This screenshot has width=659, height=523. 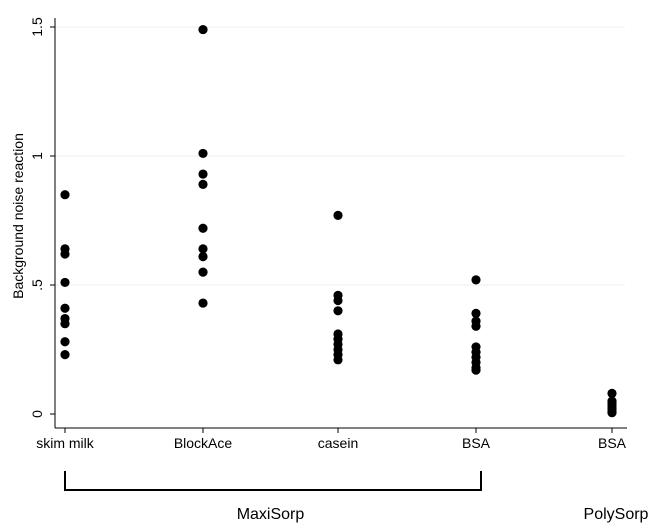 I want to click on x-tick-label: casein, so click(x=338, y=443).